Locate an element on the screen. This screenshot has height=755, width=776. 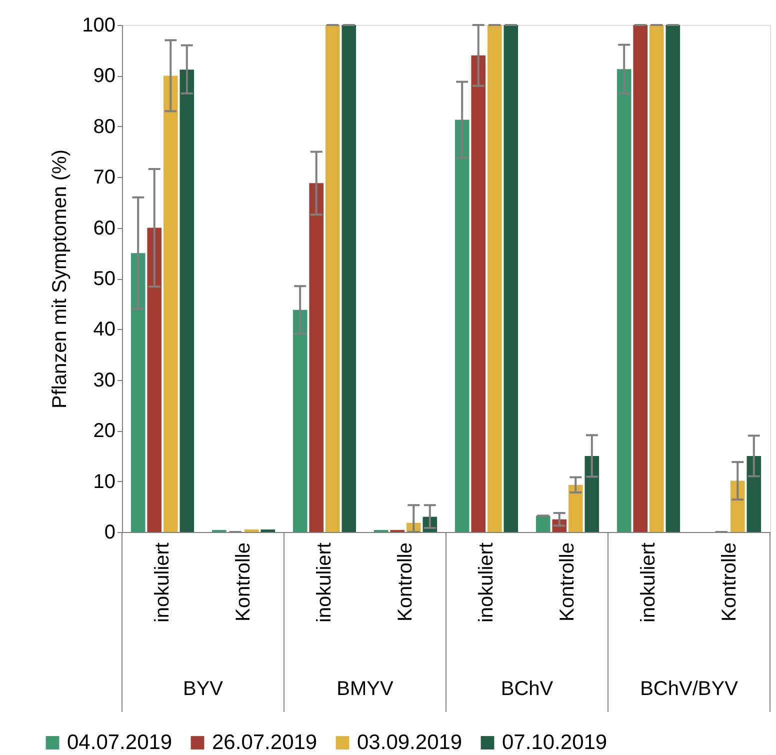
y-tick-label: 70 is located at coordinates (104, 177).